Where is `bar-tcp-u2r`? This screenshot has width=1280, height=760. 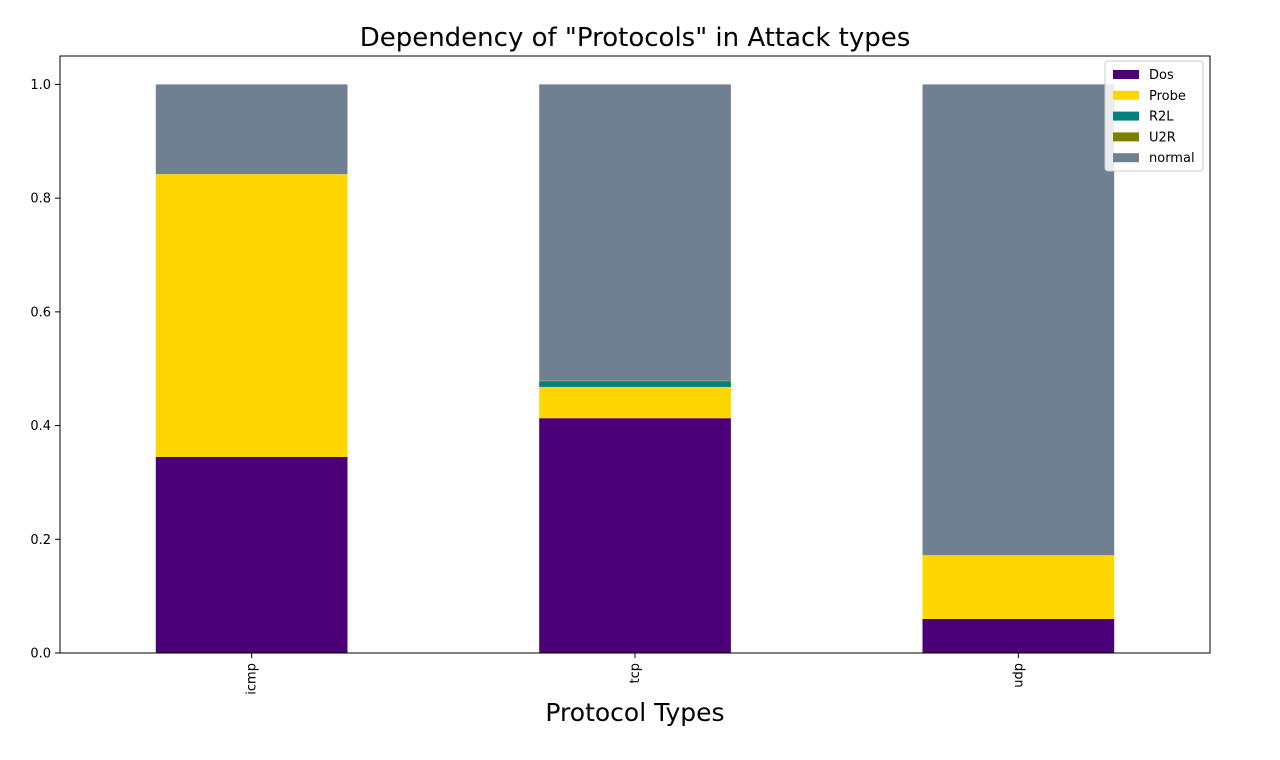 bar-tcp-u2r is located at coordinates (635, 381).